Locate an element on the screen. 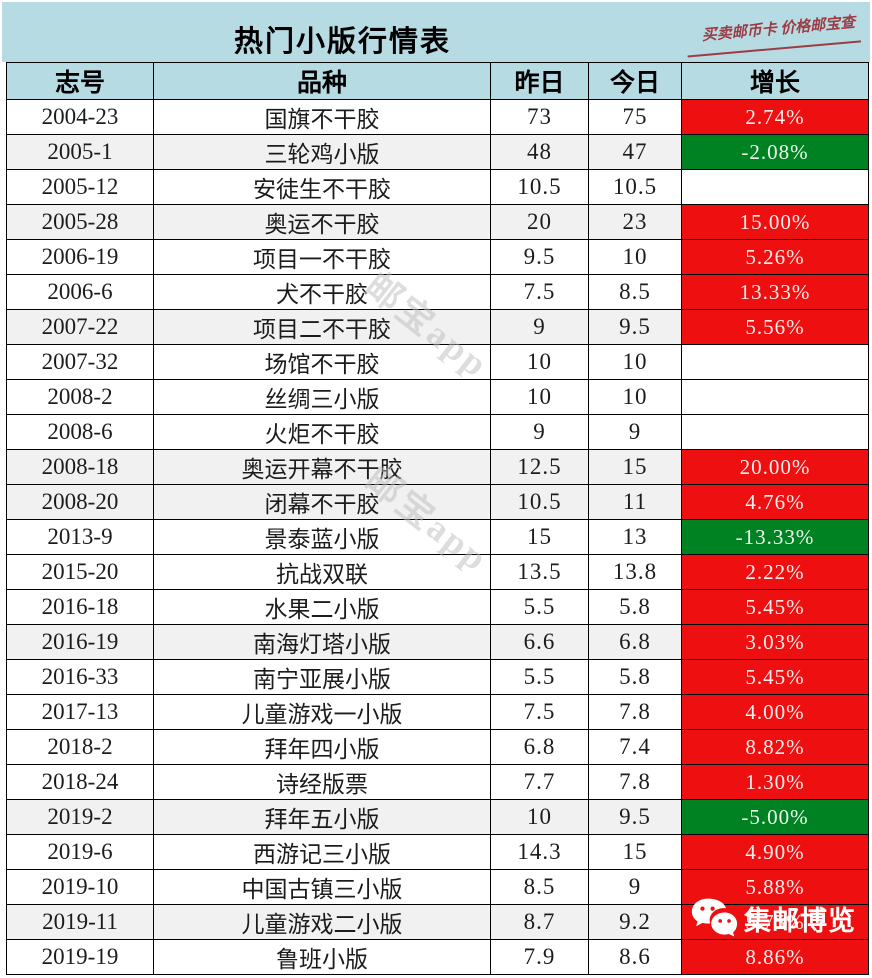 The width and height of the screenshot is (872, 978). growth-cell: 20.00% is located at coordinates (775, 467).